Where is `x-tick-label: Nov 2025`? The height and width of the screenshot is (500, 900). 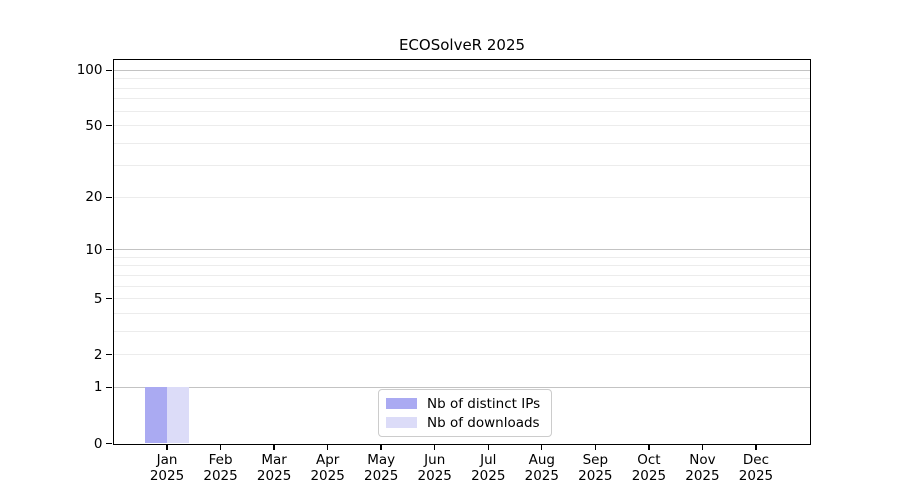 x-tick-label: Nov 2025 is located at coordinates (702, 468).